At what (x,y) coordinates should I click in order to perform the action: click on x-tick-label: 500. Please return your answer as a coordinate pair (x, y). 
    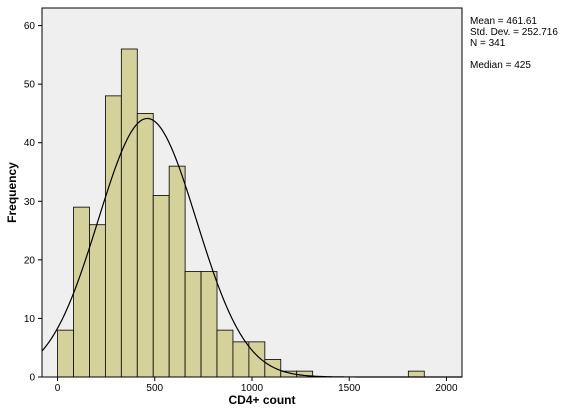
    Looking at the image, I should click on (154, 388).